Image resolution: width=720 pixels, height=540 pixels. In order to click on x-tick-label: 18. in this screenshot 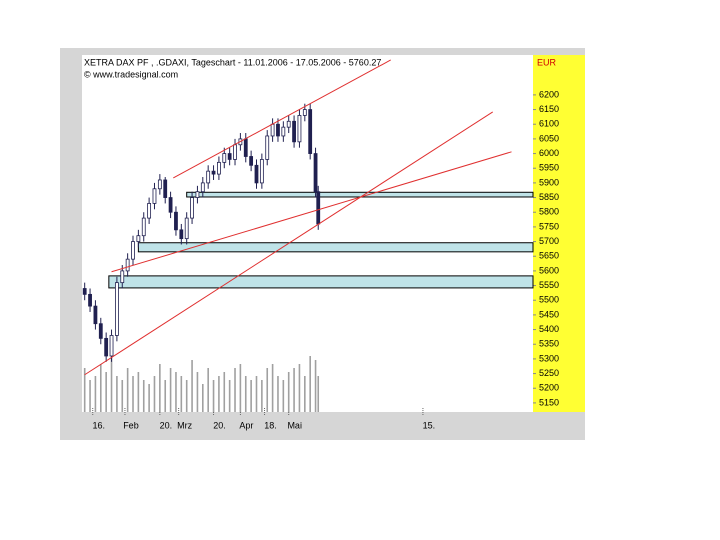, I will do `click(270, 425)`.